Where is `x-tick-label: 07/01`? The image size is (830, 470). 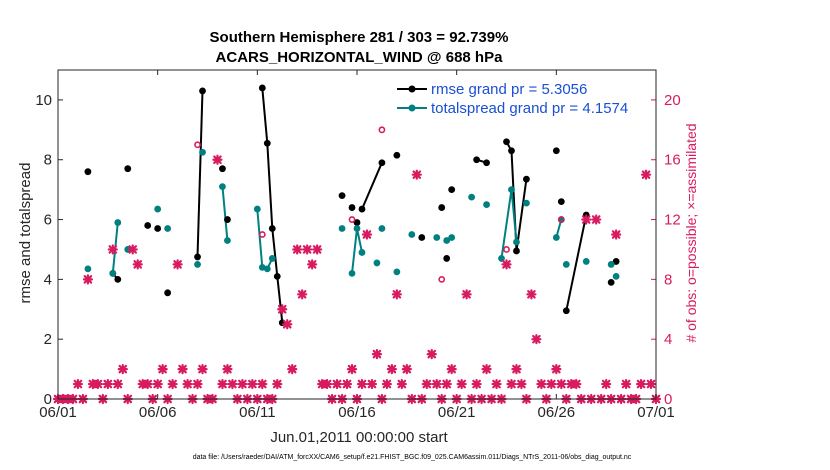 x-tick-label: 07/01 is located at coordinates (656, 412).